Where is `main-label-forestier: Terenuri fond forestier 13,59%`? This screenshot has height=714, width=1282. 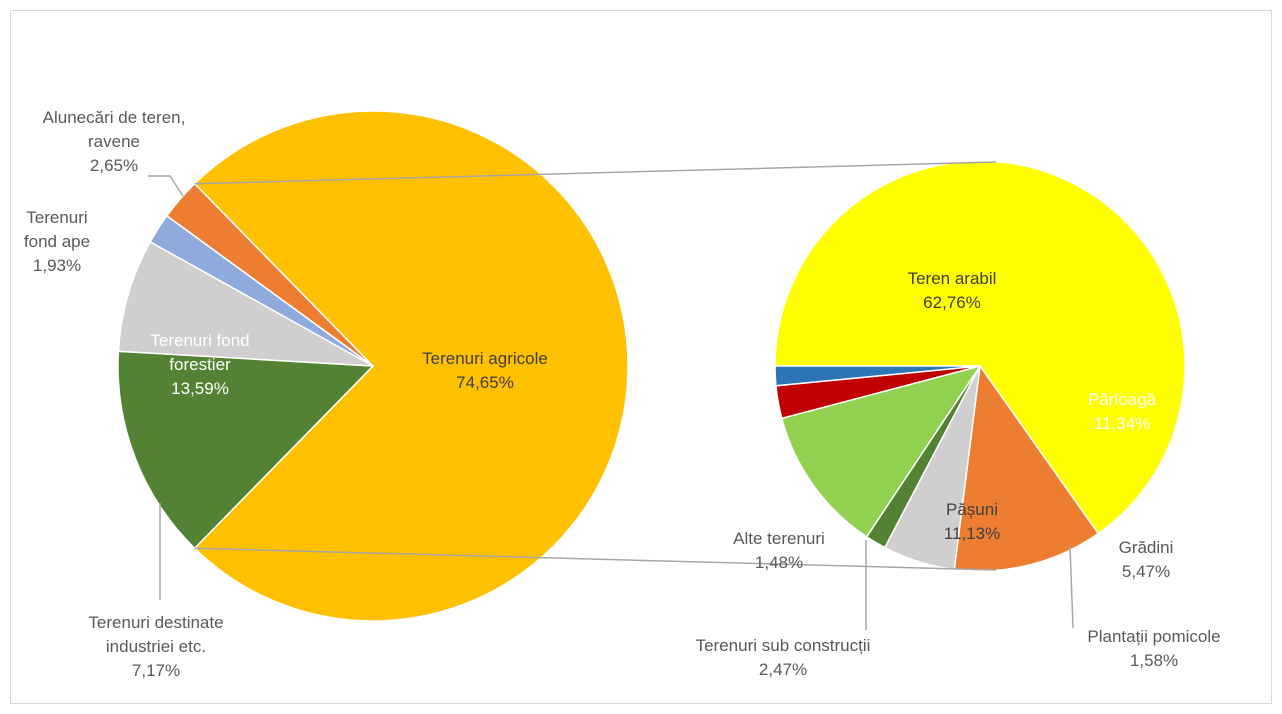 main-label-forestier: Terenuri fond forestier 13,59% is located at coordinates (199, 364).